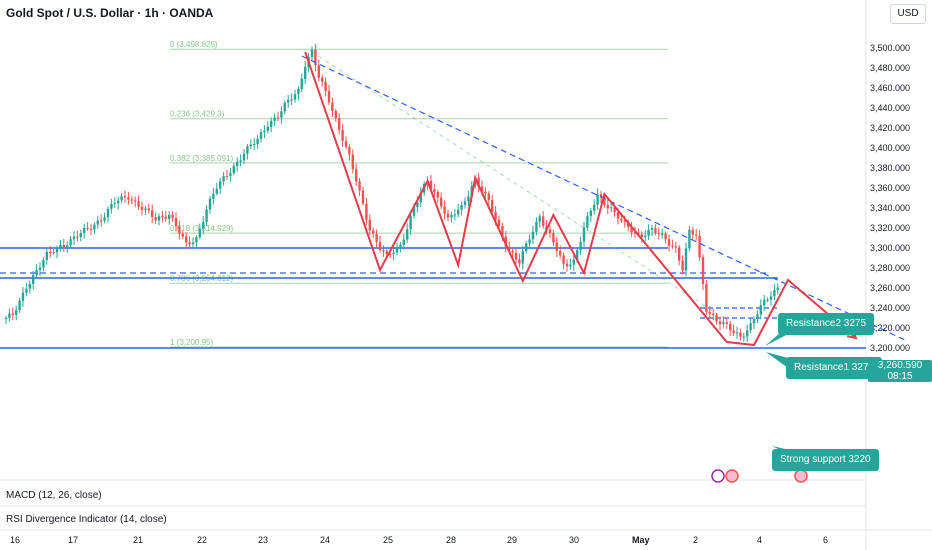  What do you see at coordinates (890, 88) in the screenshot?
I see `price-tick-label: 3,460.000` at bounding box center [890, 88].